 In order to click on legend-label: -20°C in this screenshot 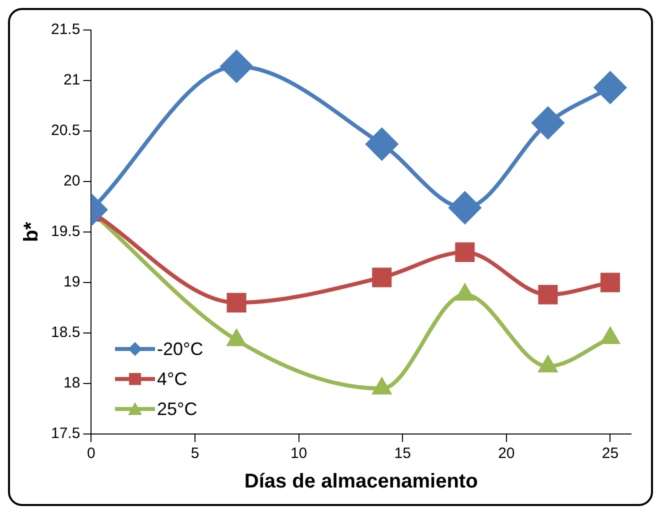, I will do `click(180, 349)`.